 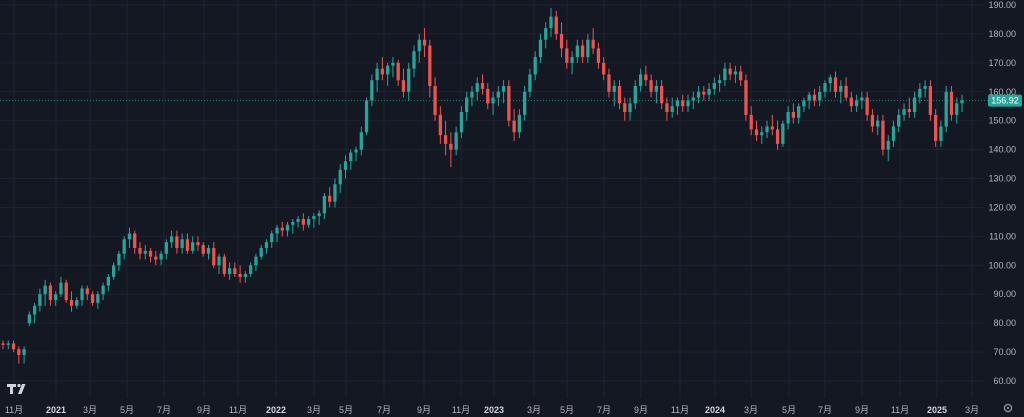 I want to click on tradingview-logo-icon, so click(x=16, y=388).